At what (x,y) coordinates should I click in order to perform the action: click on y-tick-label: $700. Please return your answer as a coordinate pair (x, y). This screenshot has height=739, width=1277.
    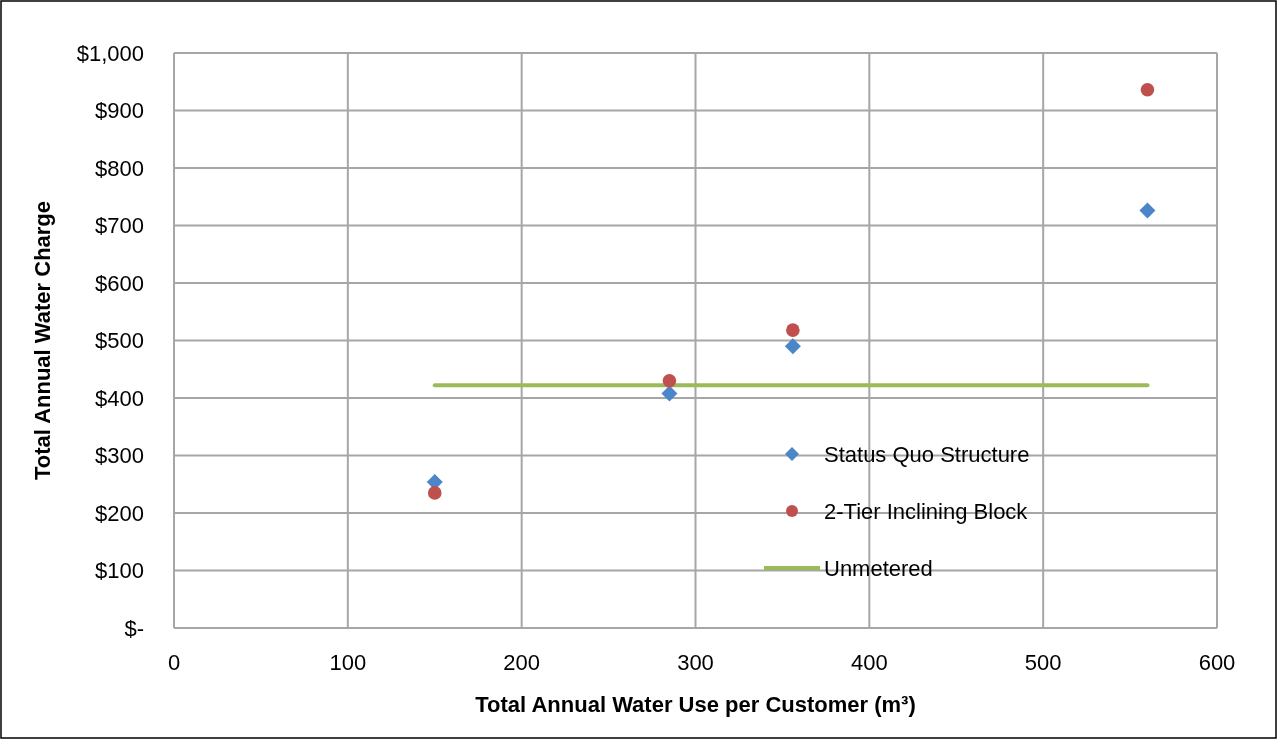
    Looking at the image, I should click on (119, 226).